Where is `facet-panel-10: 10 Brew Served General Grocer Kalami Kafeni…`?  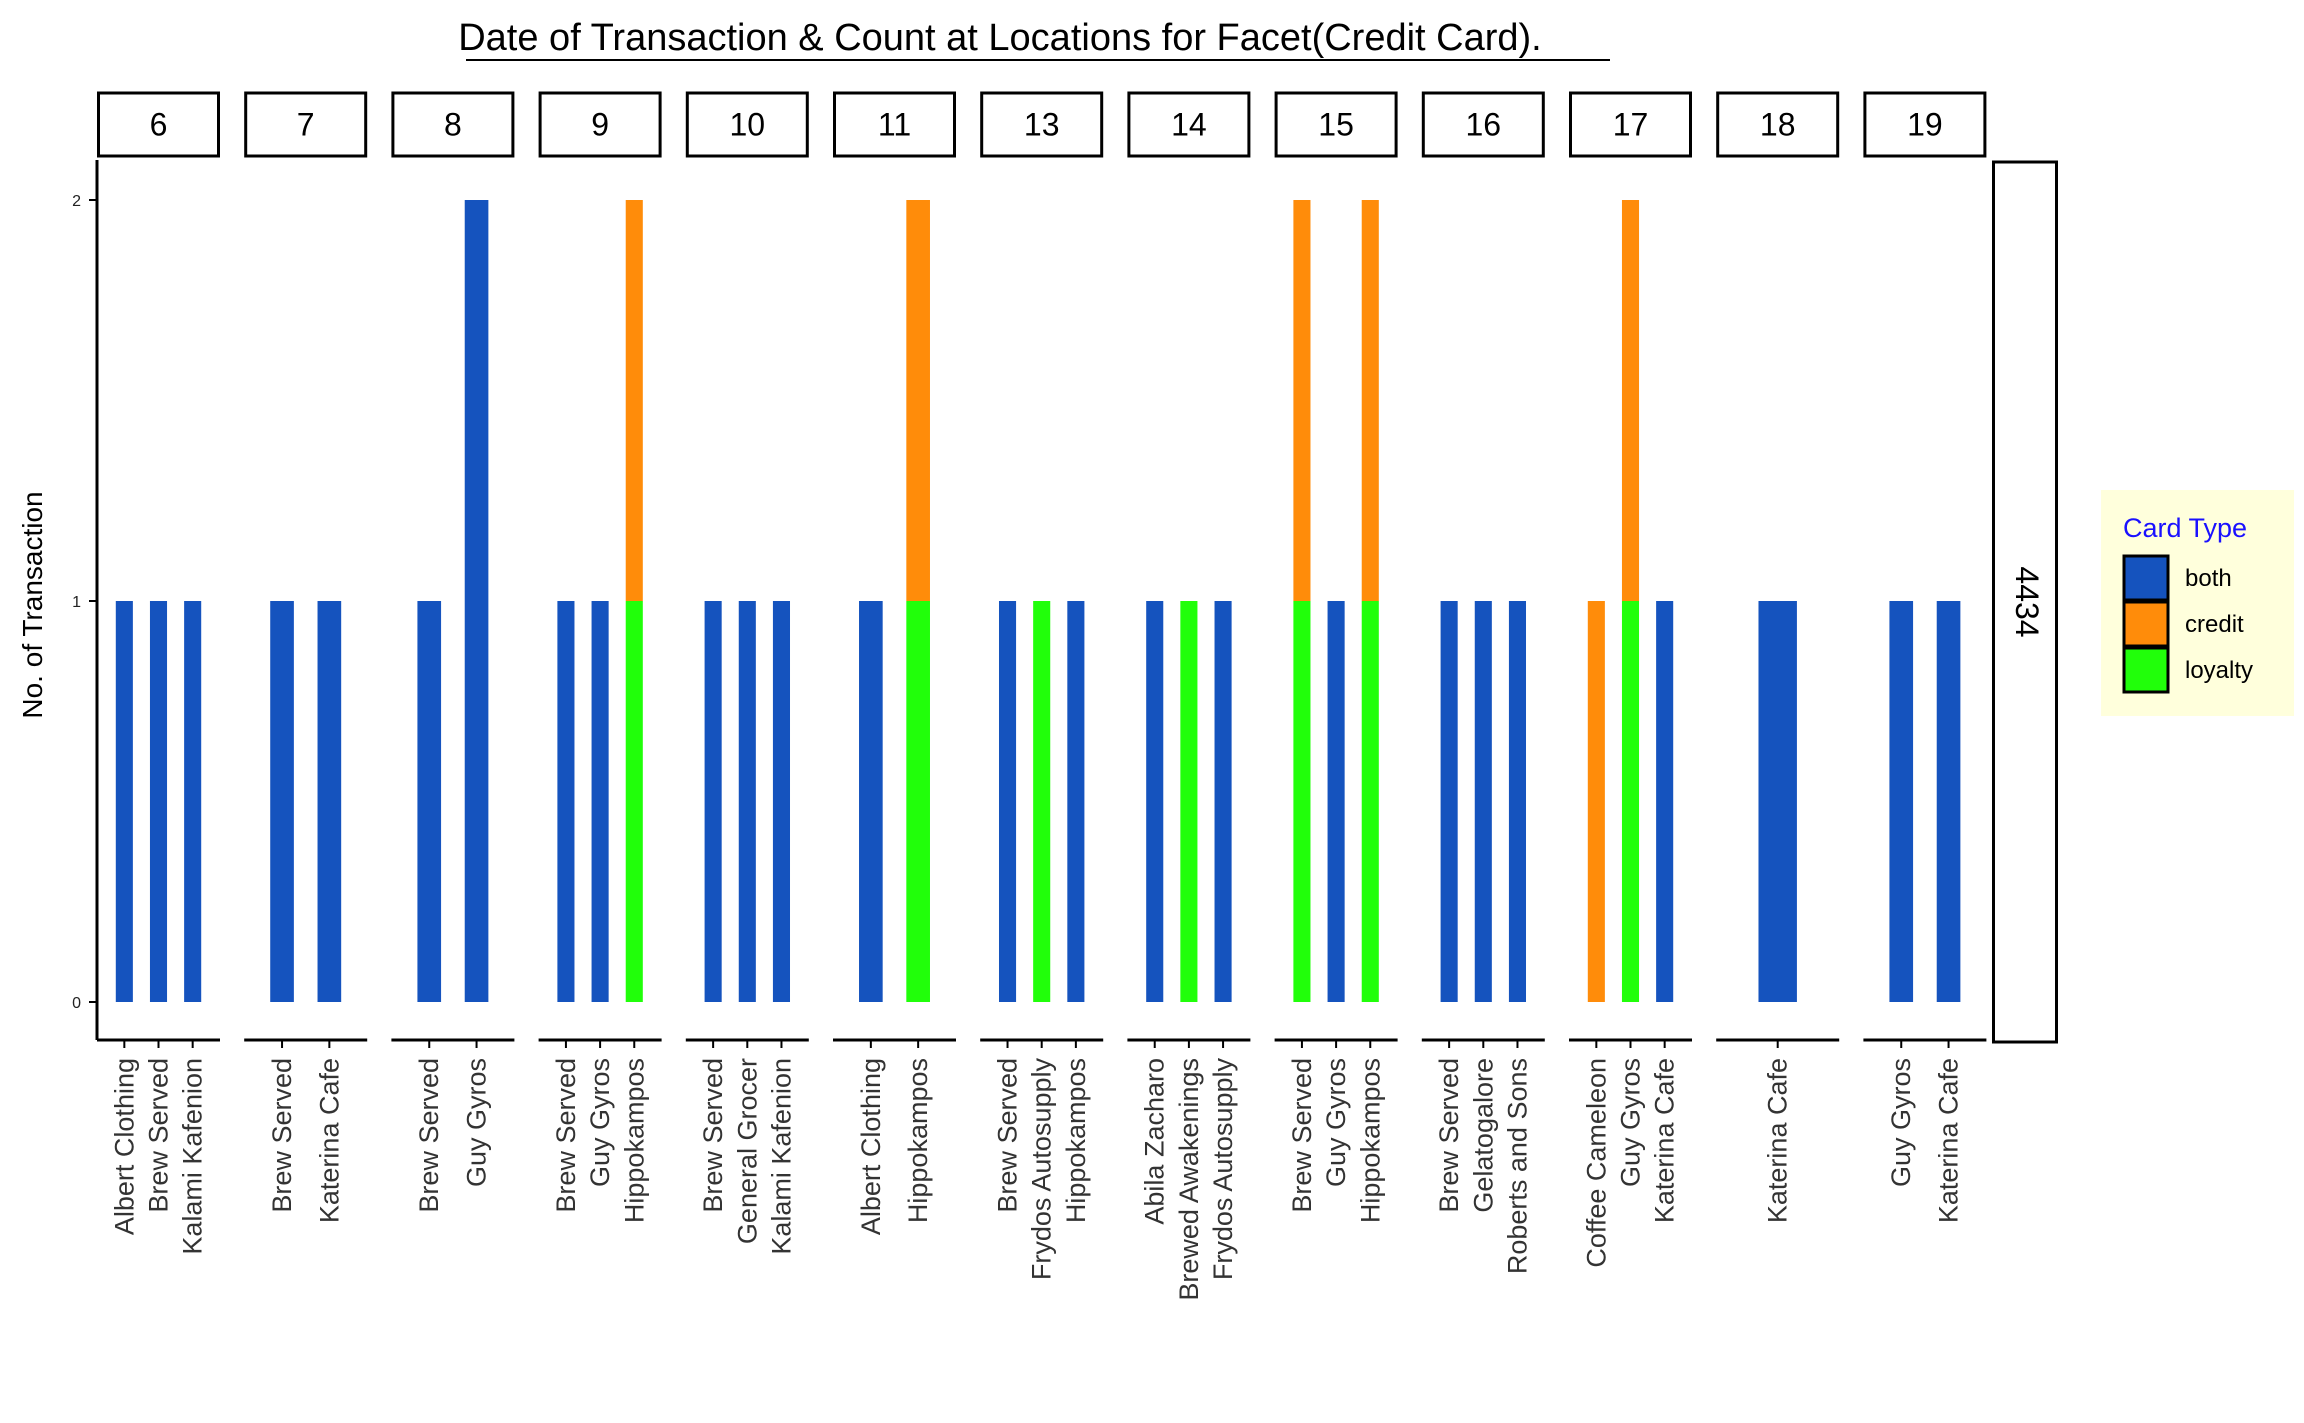 facet-panel-10: 10 Brew Served General Grocer Kalami Kafeni… is located at coordinates (747, 673).